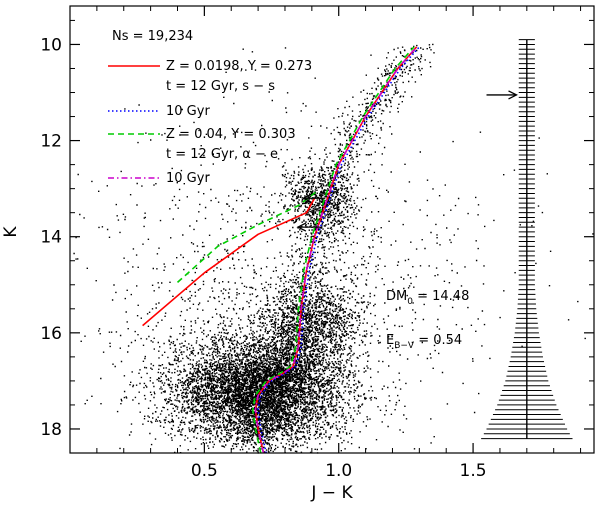 The height and width of the screenshot is (506, 600). What do you see at coordinates (51, 45) in the screenshot?
I see `y-tick-label: 10` at bounding box center [51, 45].